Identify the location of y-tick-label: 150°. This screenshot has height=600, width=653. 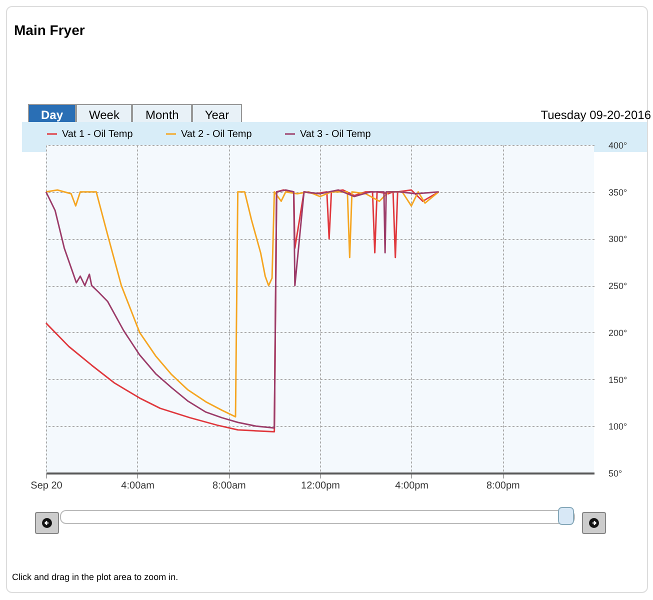
(618, 379).